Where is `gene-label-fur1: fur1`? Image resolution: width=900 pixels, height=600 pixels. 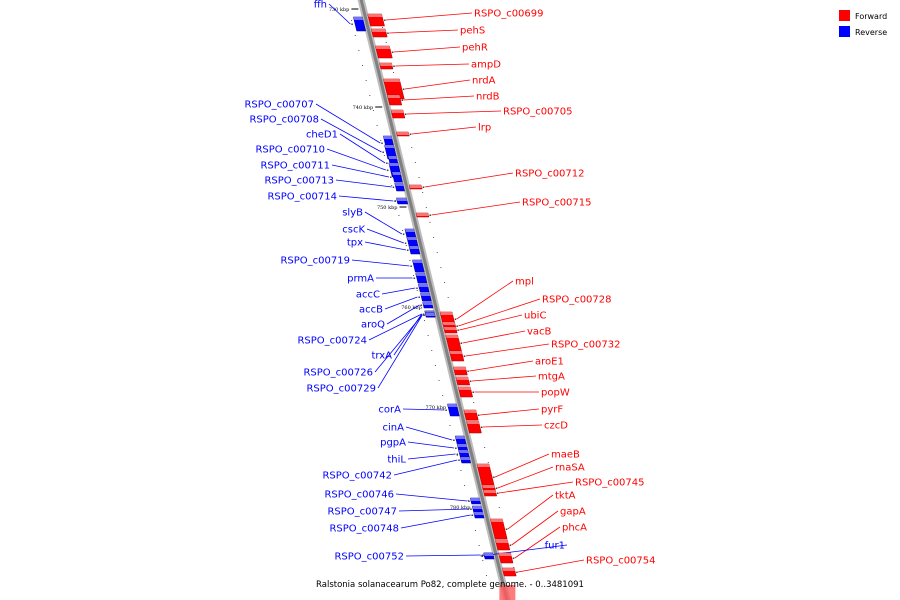
gene-label-fur1: fur1 is located at coordinates (555, 546).